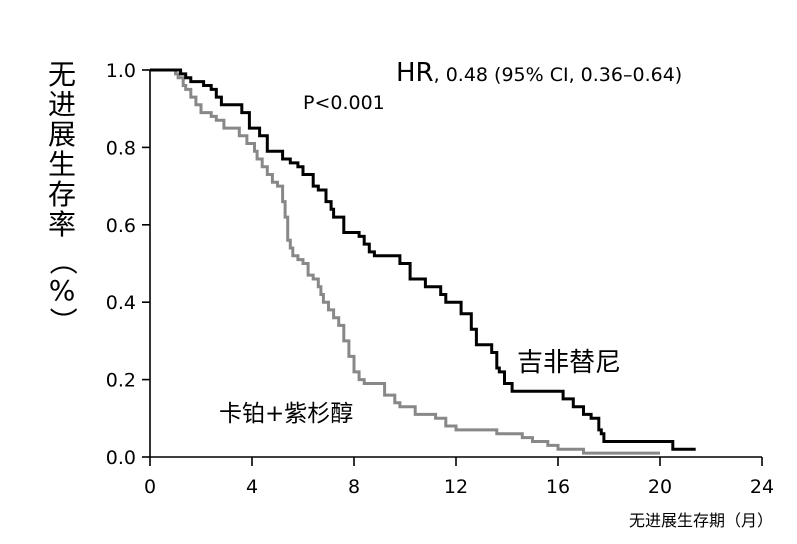  I want to click on x-tick-label: 12, so click(456, 487).